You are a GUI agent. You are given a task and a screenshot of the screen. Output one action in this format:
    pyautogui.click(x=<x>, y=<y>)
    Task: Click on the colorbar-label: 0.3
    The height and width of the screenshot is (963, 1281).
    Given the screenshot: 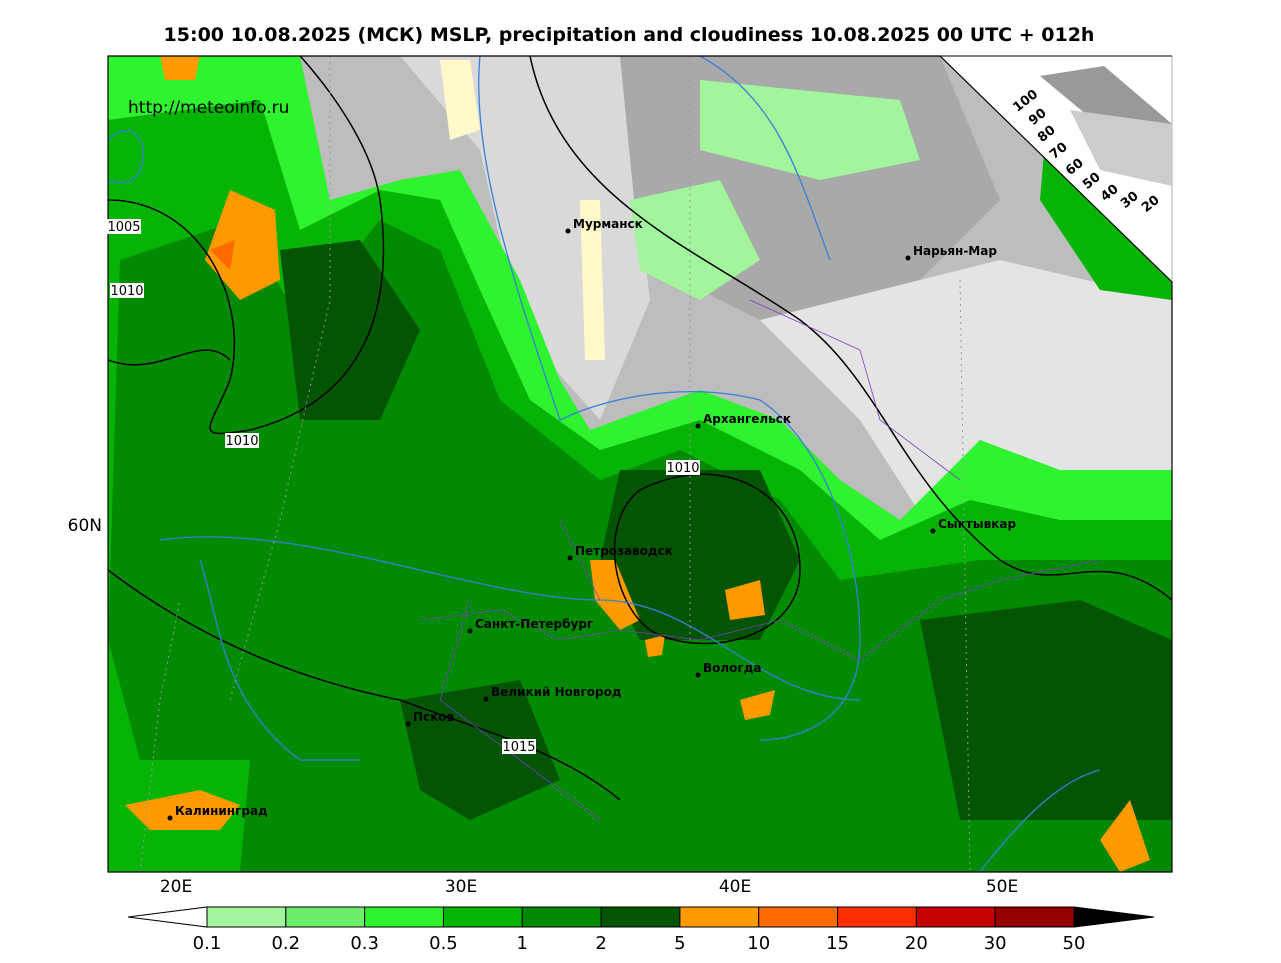 What is the action you would take?
    pyautogui.click(x=364, y=943)
    